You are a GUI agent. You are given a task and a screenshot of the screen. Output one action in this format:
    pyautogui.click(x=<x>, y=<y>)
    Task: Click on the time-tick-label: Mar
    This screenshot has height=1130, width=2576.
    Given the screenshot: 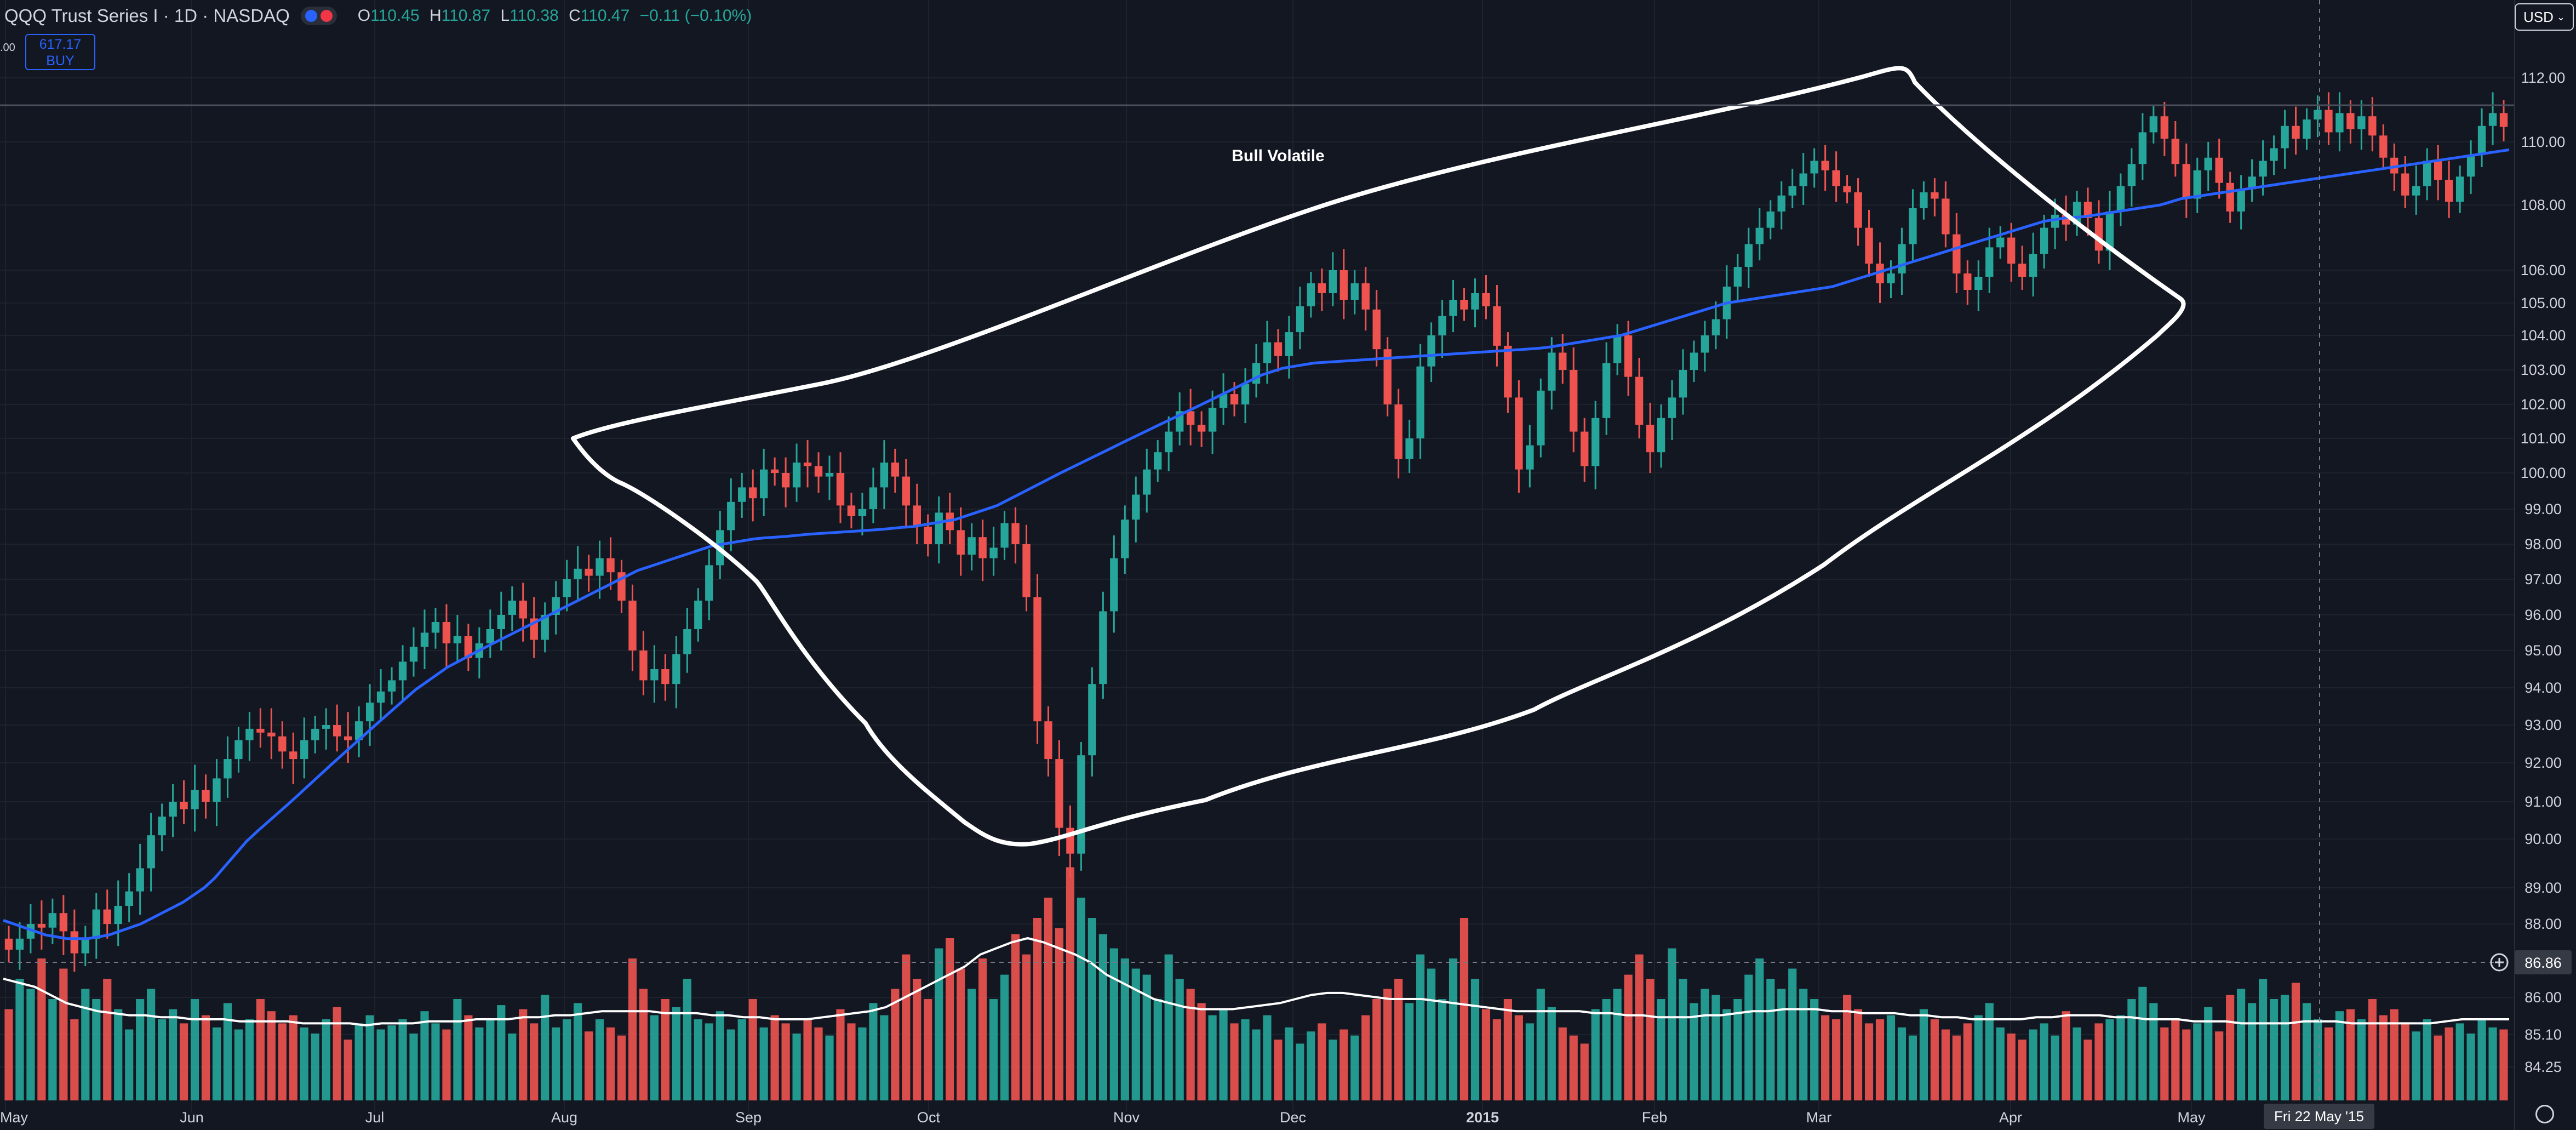 What is the action you would take?
    pyautogui.click(x=1819, y=1117)
    